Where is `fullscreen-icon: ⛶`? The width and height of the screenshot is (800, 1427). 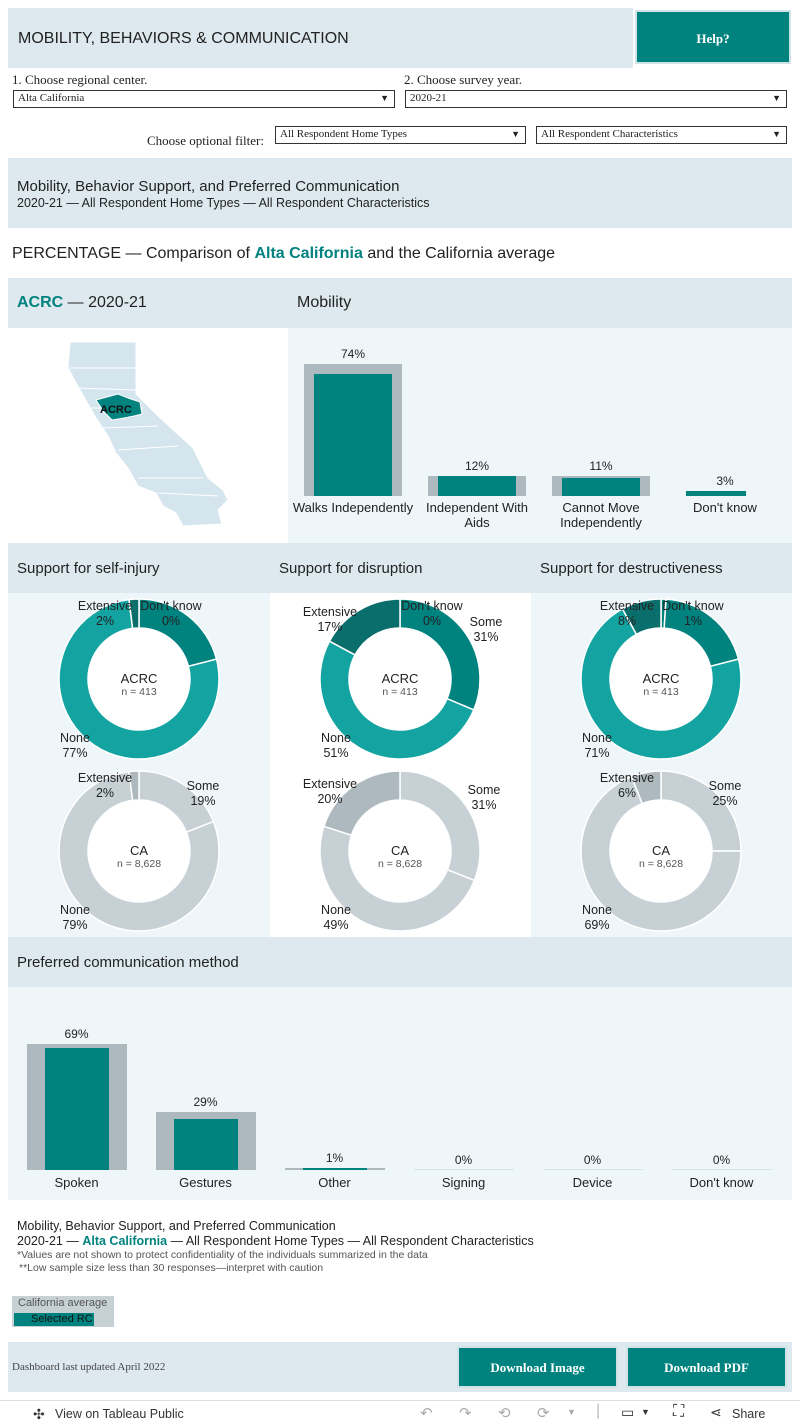 fullscreen-icon: ⛶ is located at coordinates (679, 1411).